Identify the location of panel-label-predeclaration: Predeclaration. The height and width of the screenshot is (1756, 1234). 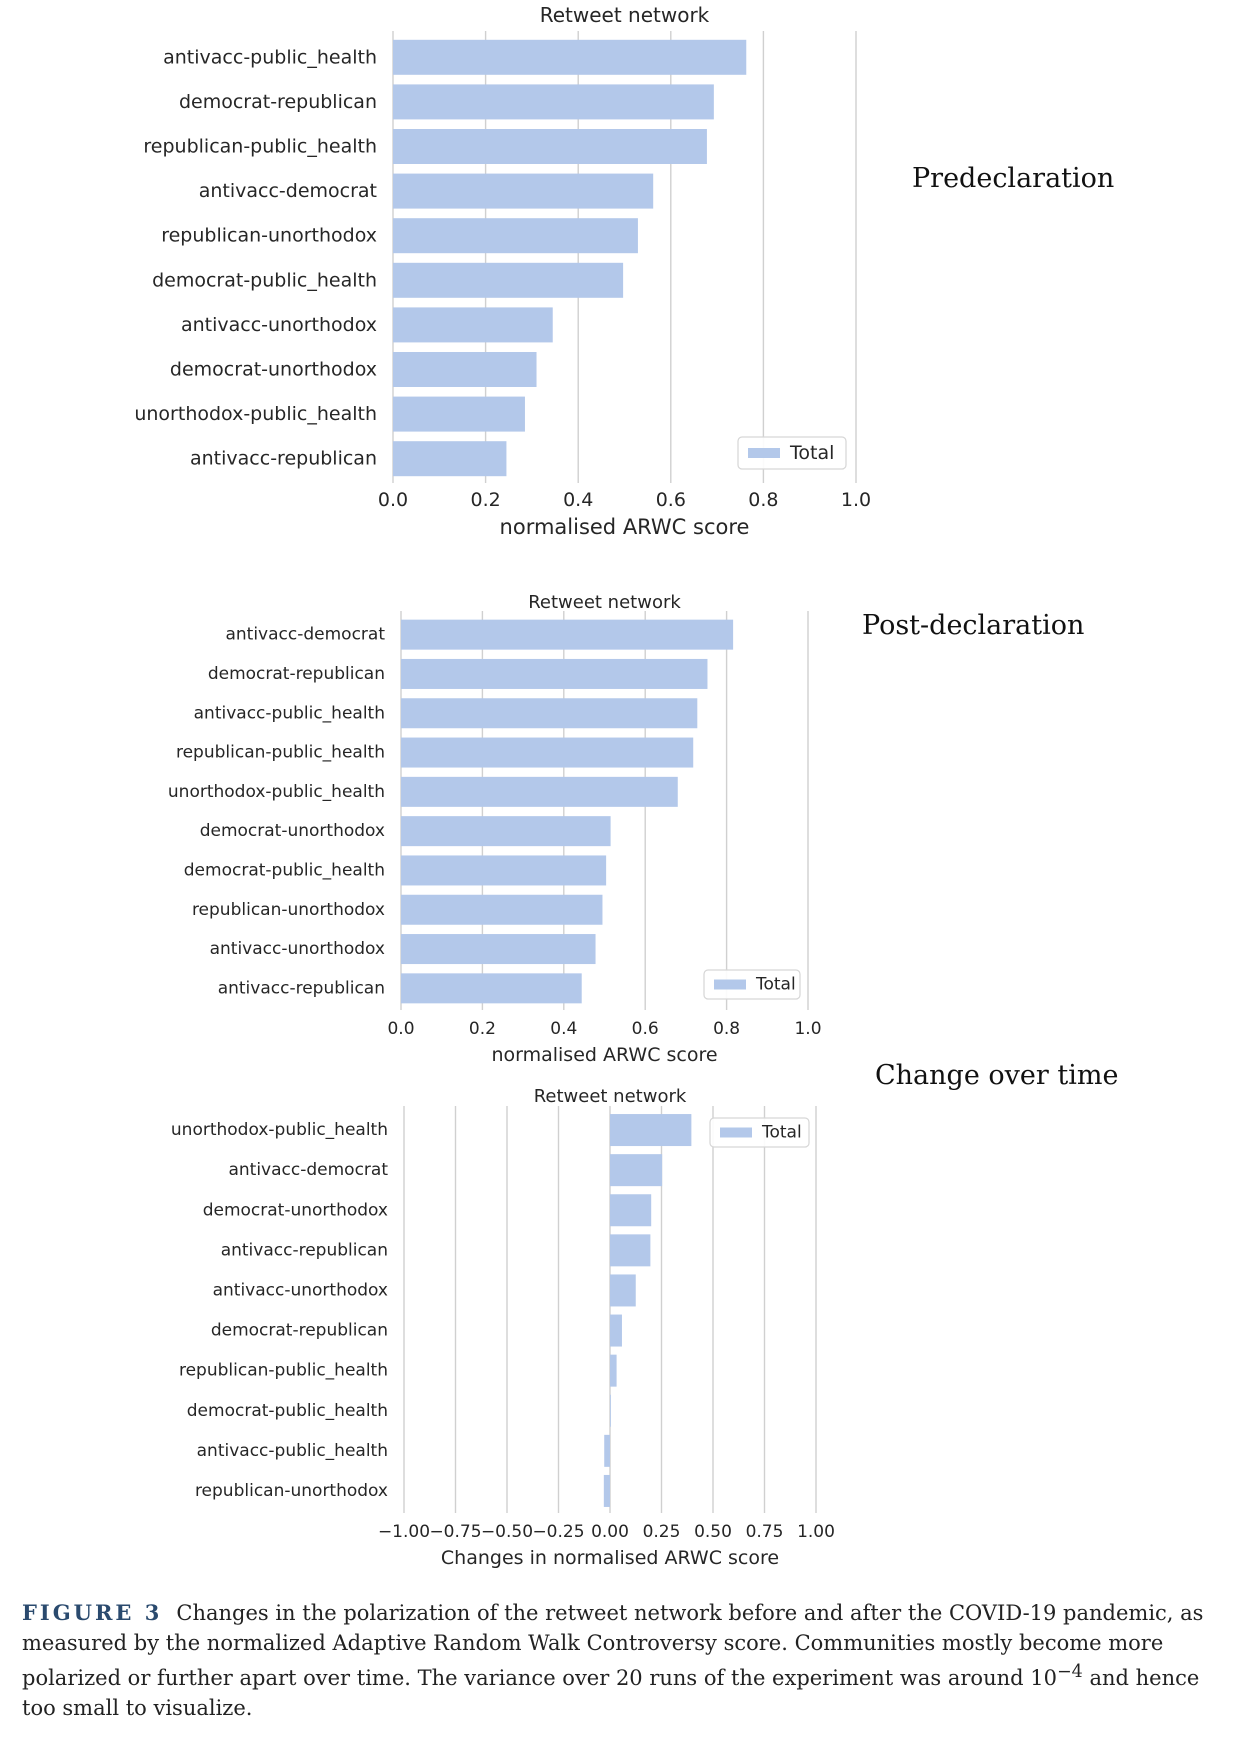
(1013, 178).